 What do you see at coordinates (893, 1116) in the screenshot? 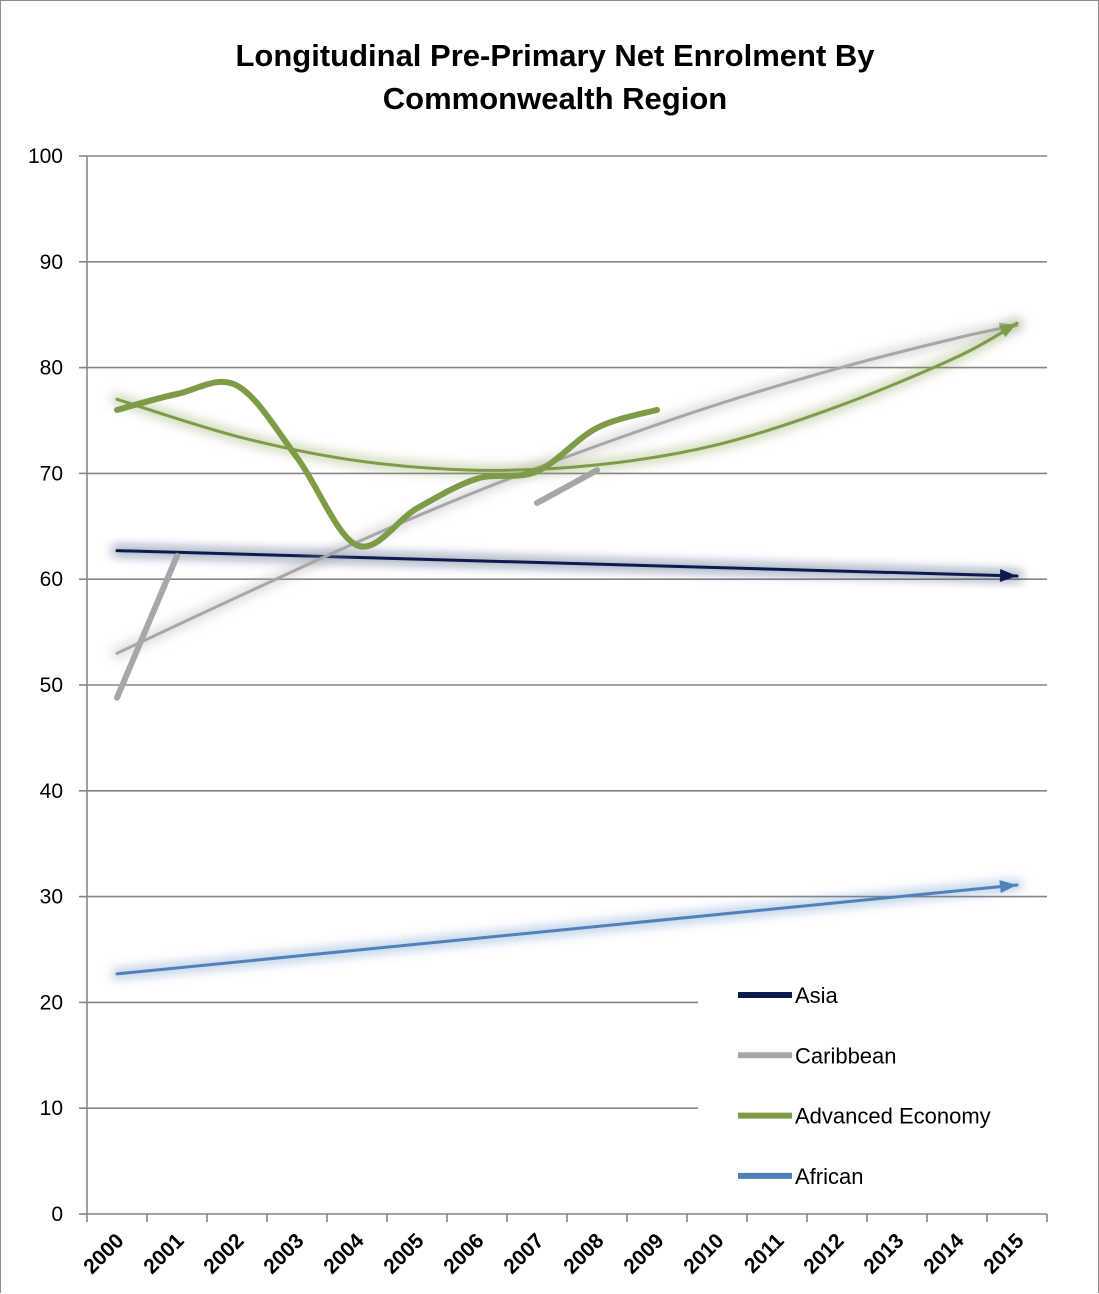
I see `legend-label-advanced-economy: Advanced Economy` at bounding box center [893, 1116].